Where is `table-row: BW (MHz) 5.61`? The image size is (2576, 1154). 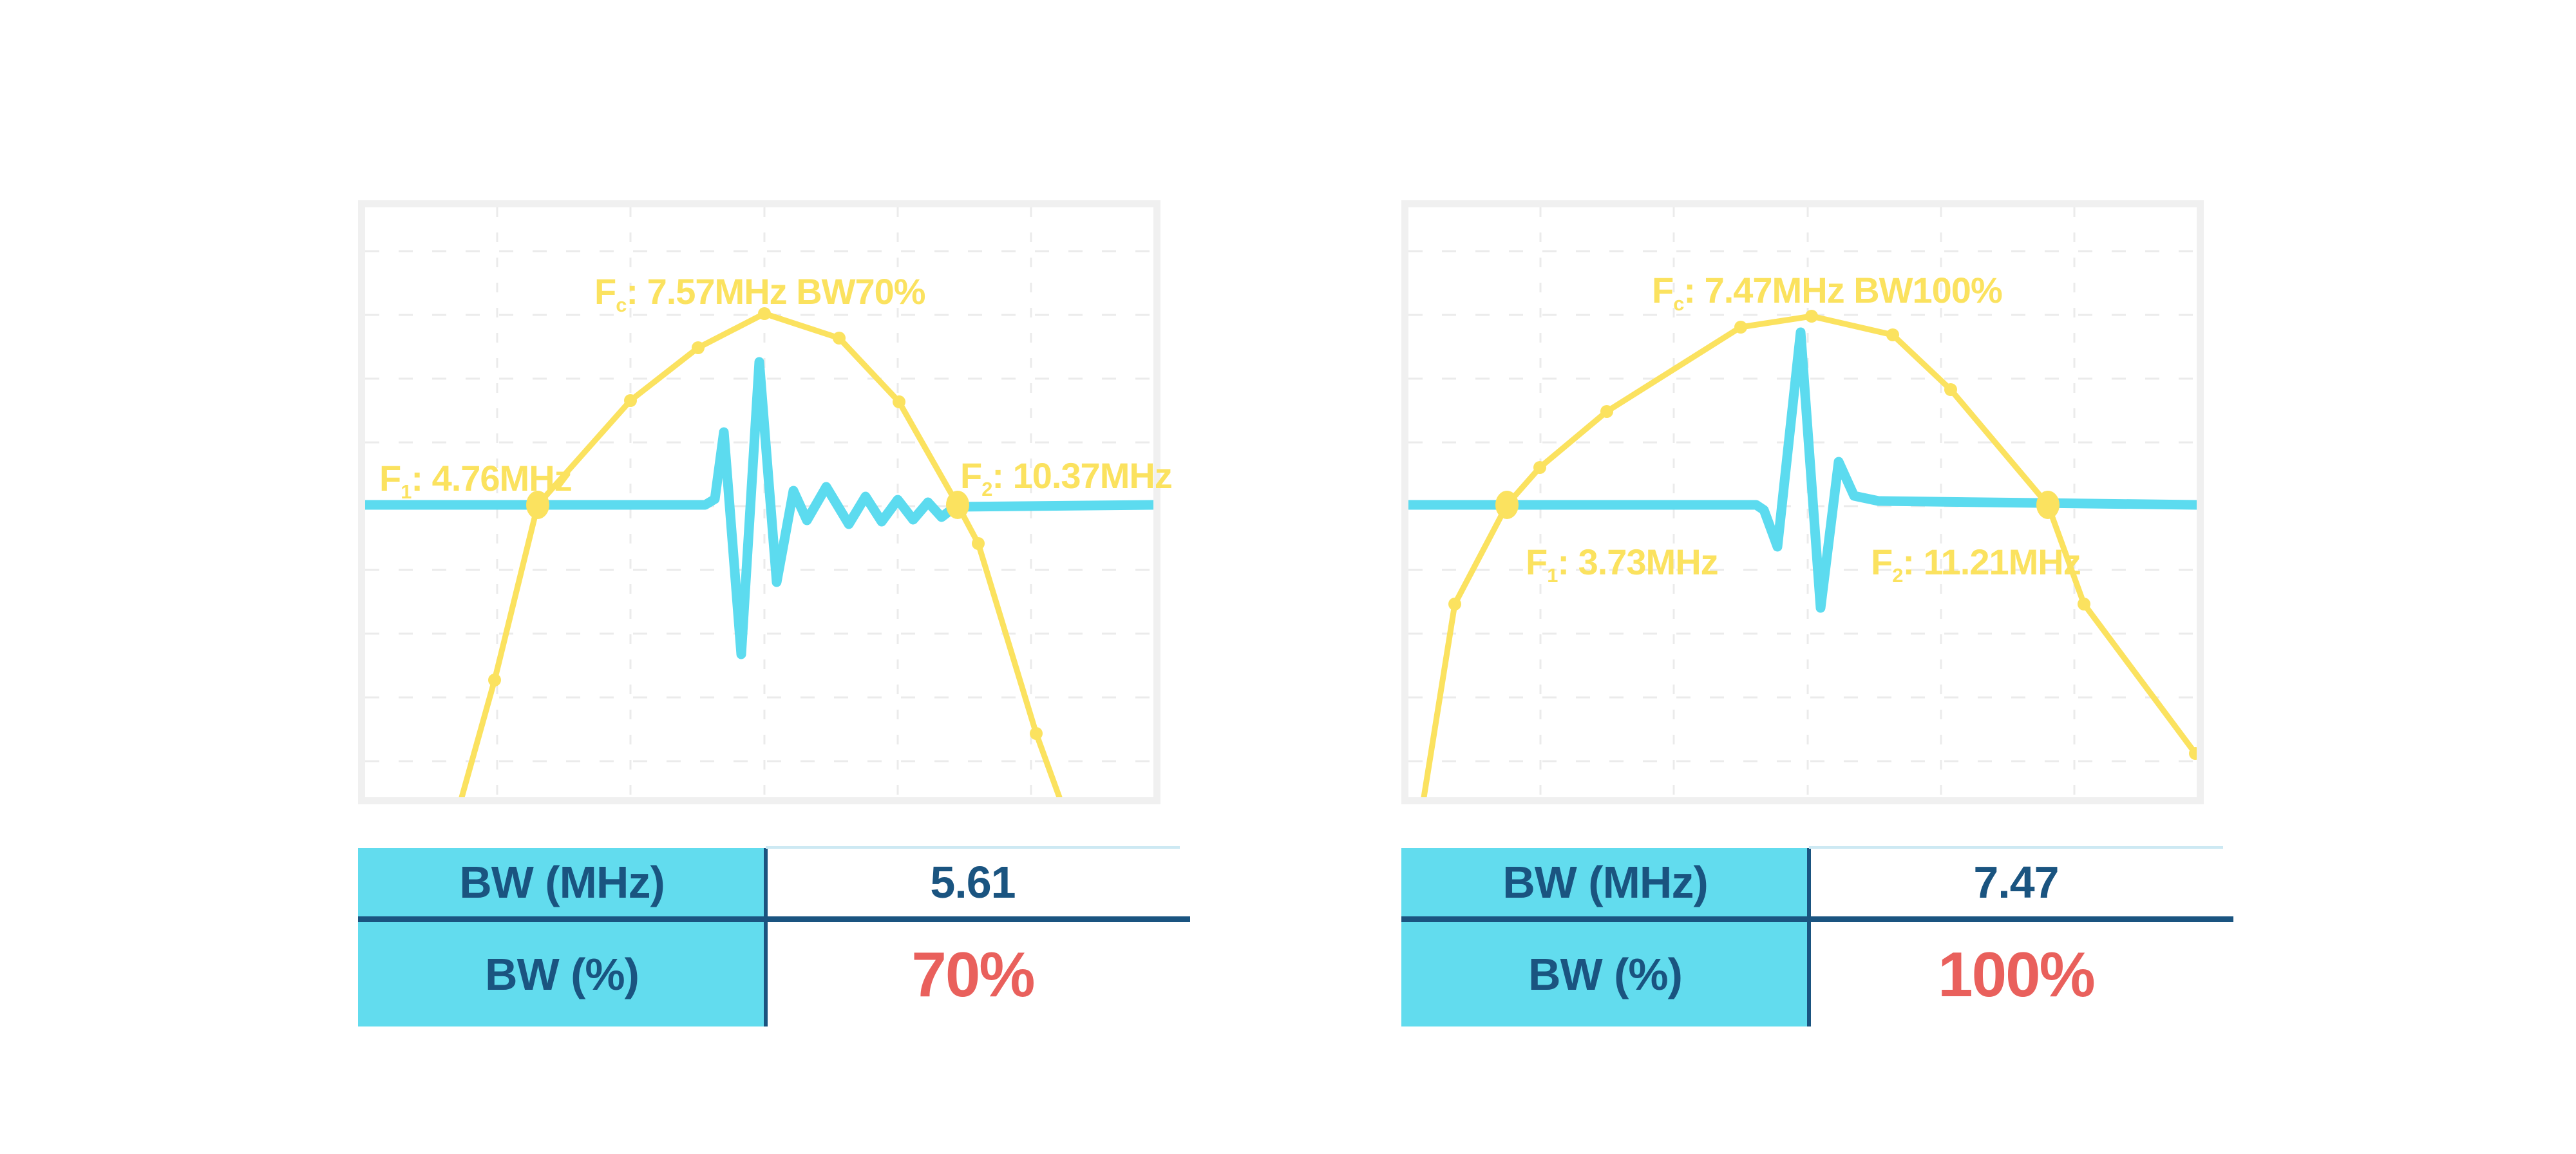 table-row: BW (MHz) 5.61 is located at coordinates (769, 882).